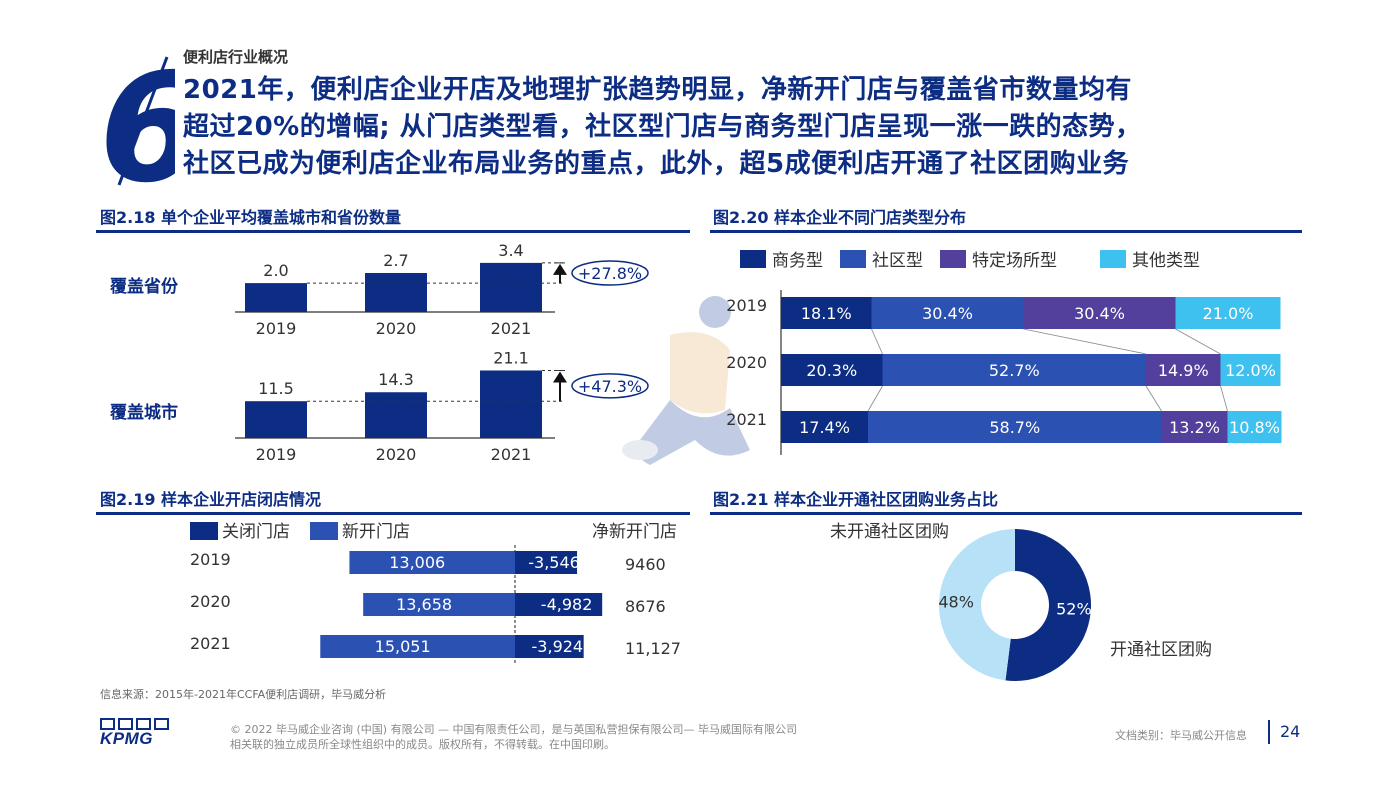  What do you see at coordinates (204, 531) in the screenshot?
I see `legend-swatch-closed` at bounding box center [204, 531].